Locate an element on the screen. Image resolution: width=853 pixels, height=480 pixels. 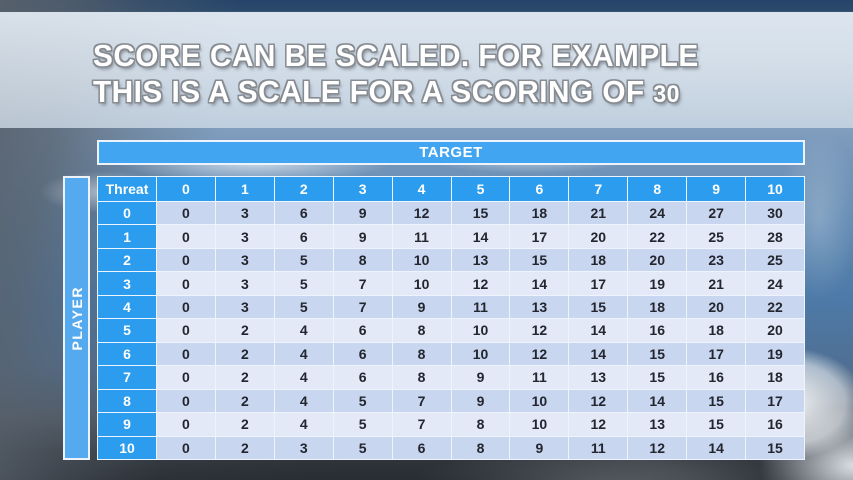
score-cell: 16 is located at coordinates (657, 330).